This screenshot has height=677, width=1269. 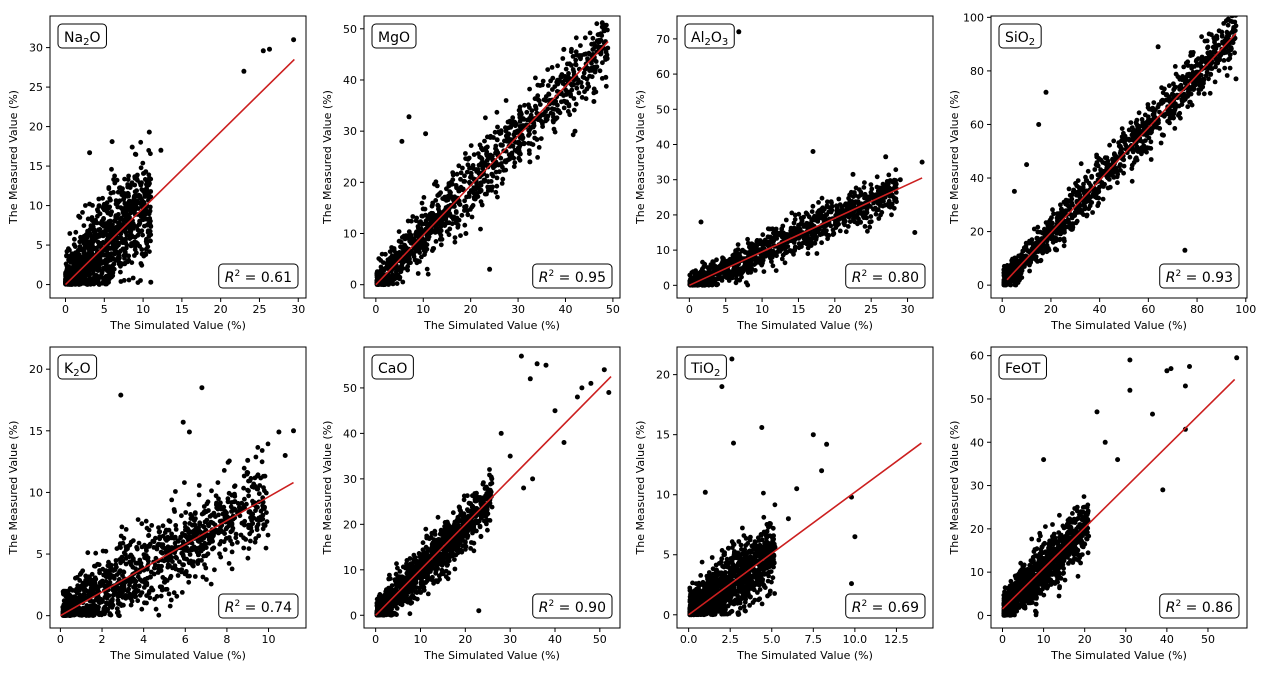 What do you see at coordinates (298, 309) in the screenshot?
I see `x-tick-label: 30` at bounding box center [298, 309].